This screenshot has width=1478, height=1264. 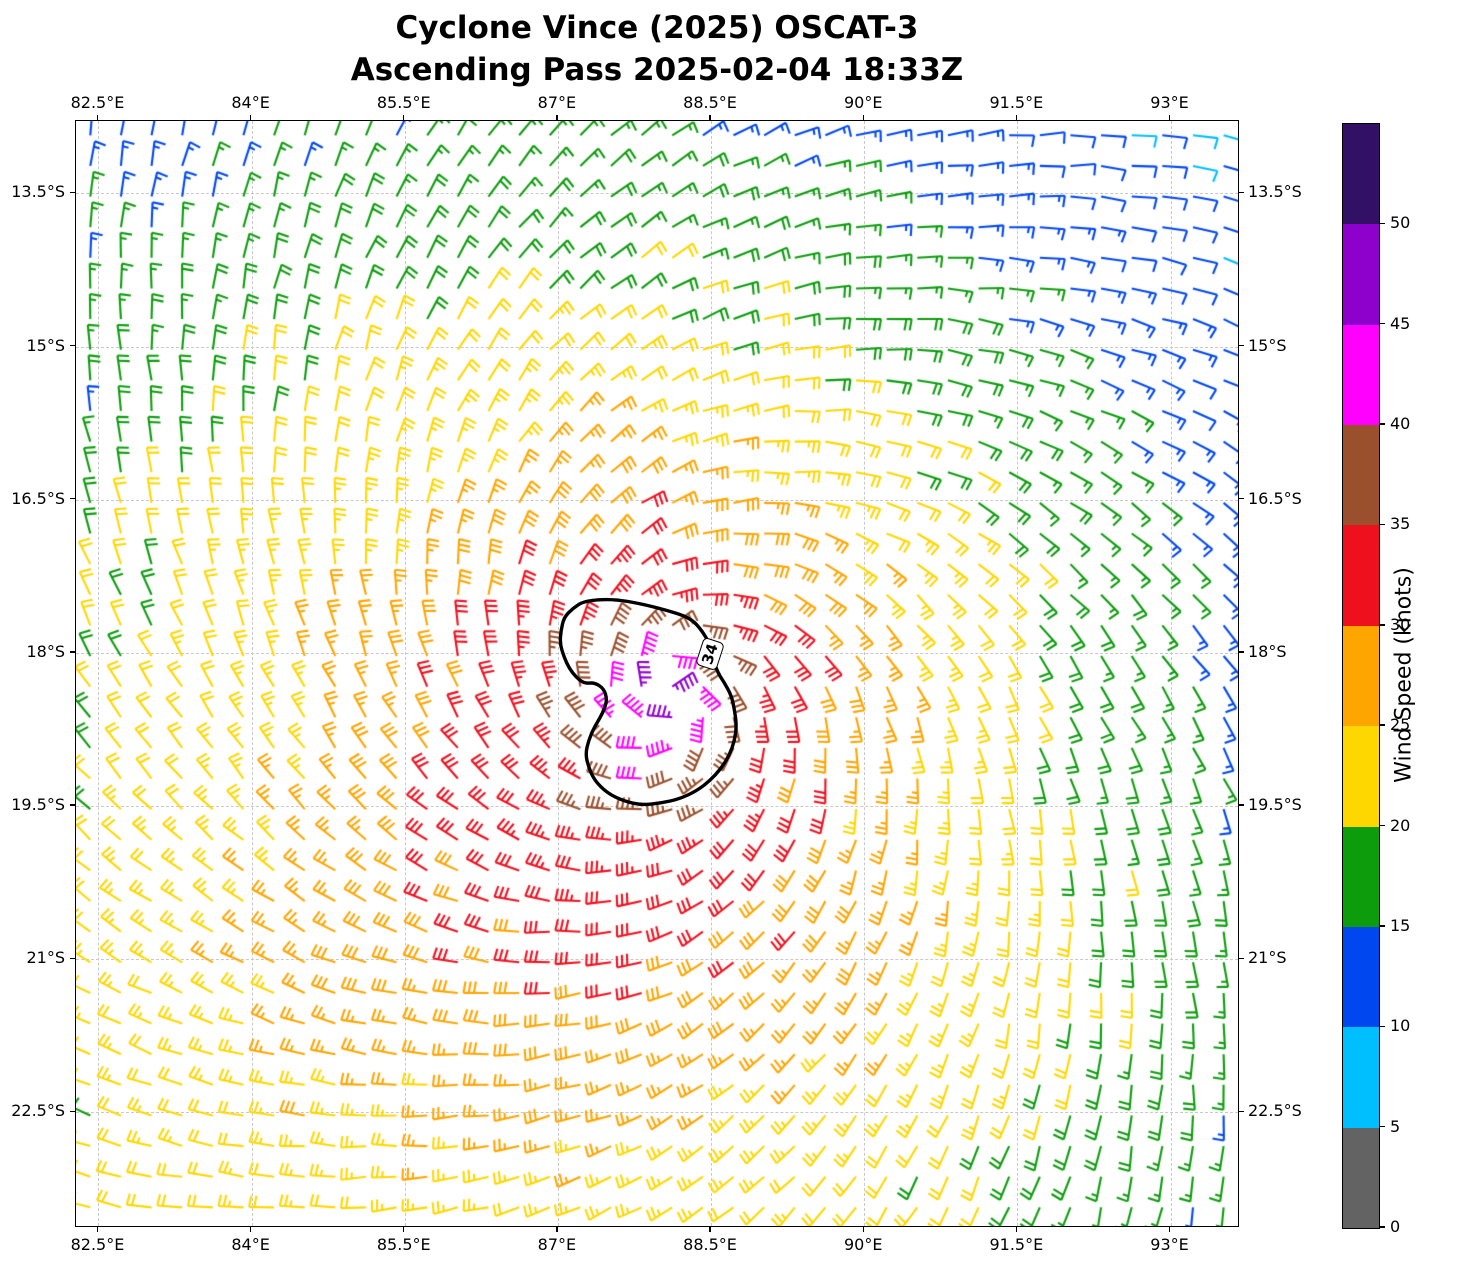 What do you see at coordinates (1400, 1026) in the screenshot?
I see `colorbar-tick-label: 10` at bounding box center [1400, 1026].